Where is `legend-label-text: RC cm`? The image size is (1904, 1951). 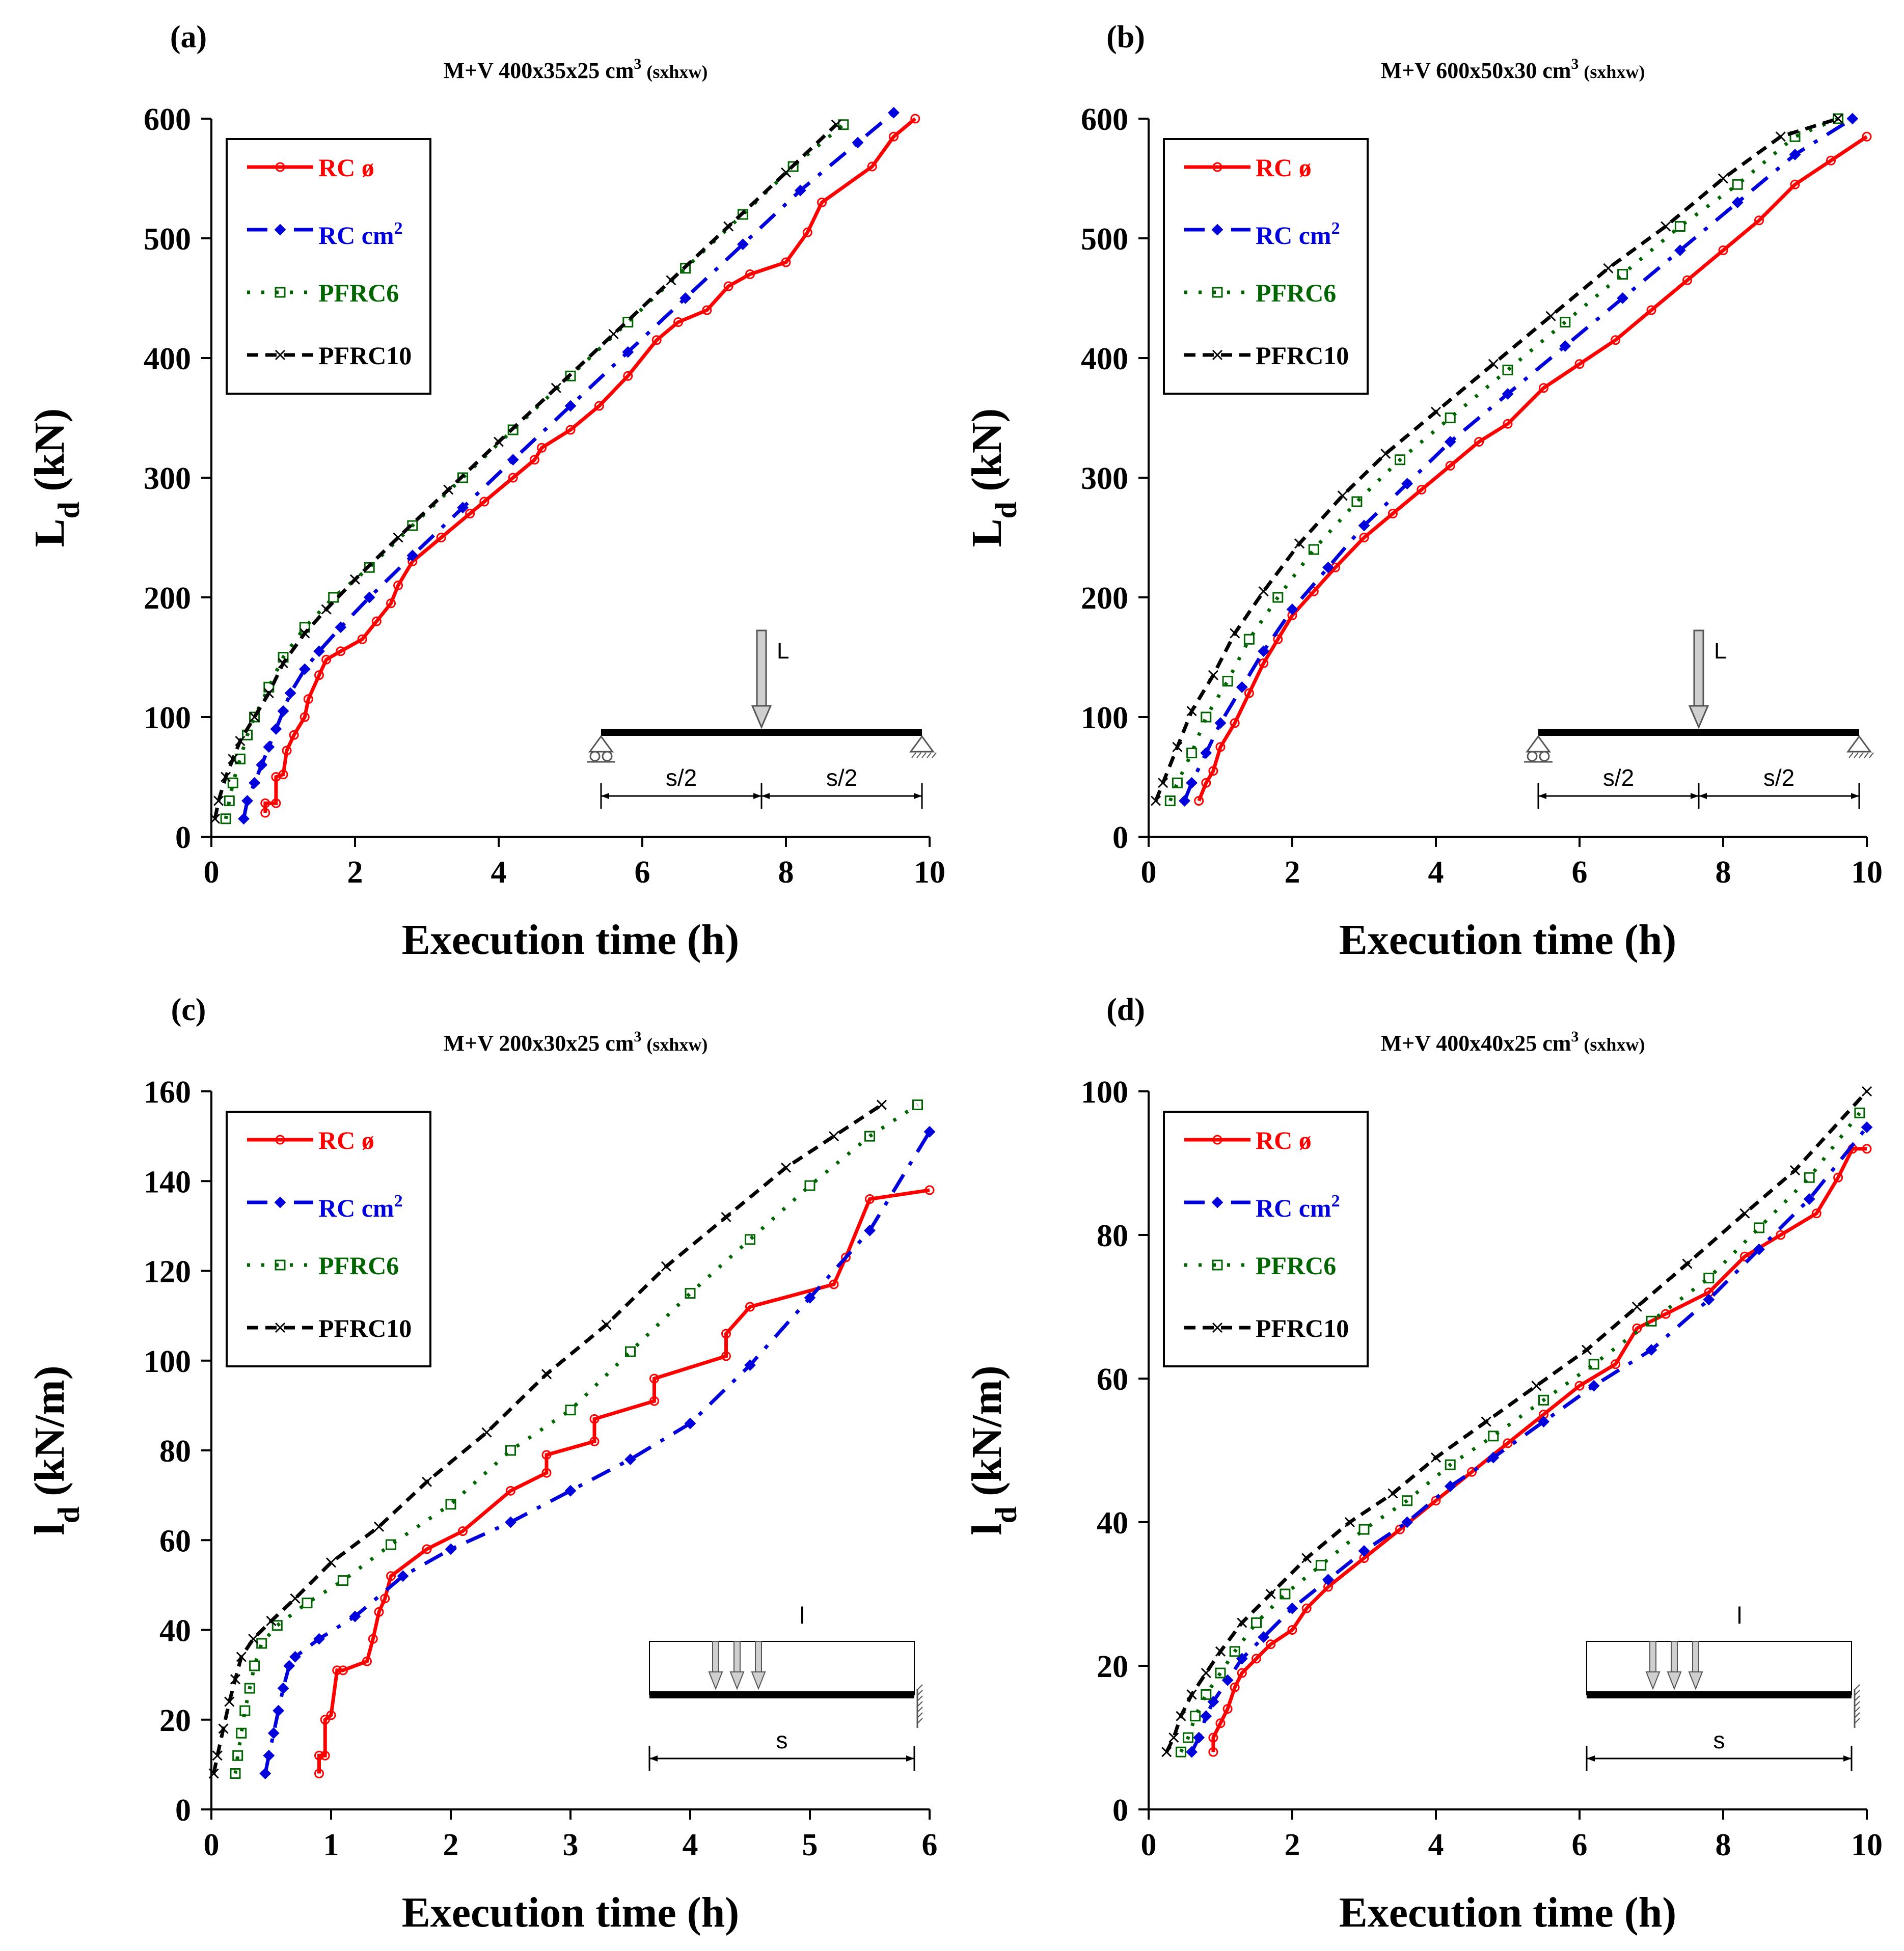 legend-label-text: RC cm is located at coordinates (356, 1208).